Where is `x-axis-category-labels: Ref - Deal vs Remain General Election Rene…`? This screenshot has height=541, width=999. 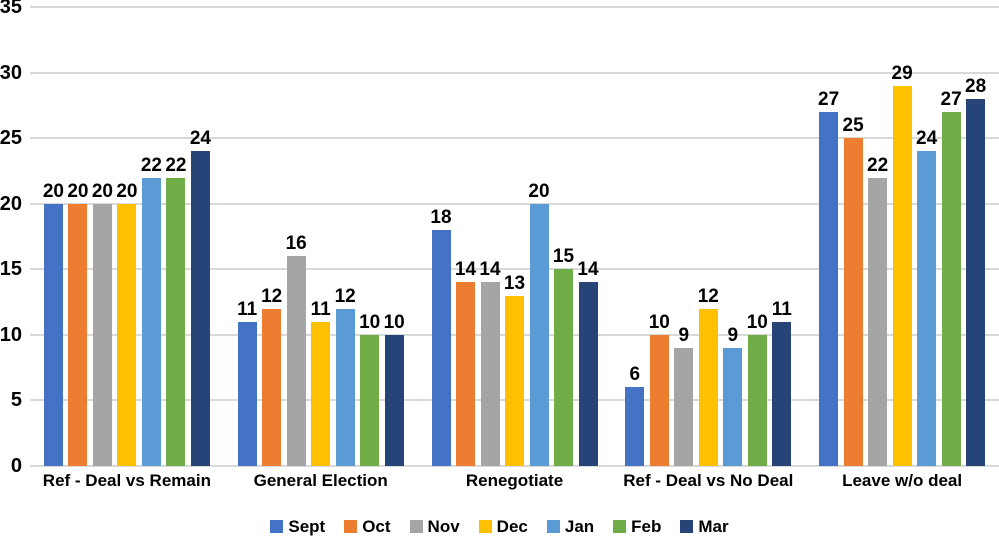
x-axis-category-labels: Ref - Deal vs Remain General Election Rene… is located at coordinates (514, 483).